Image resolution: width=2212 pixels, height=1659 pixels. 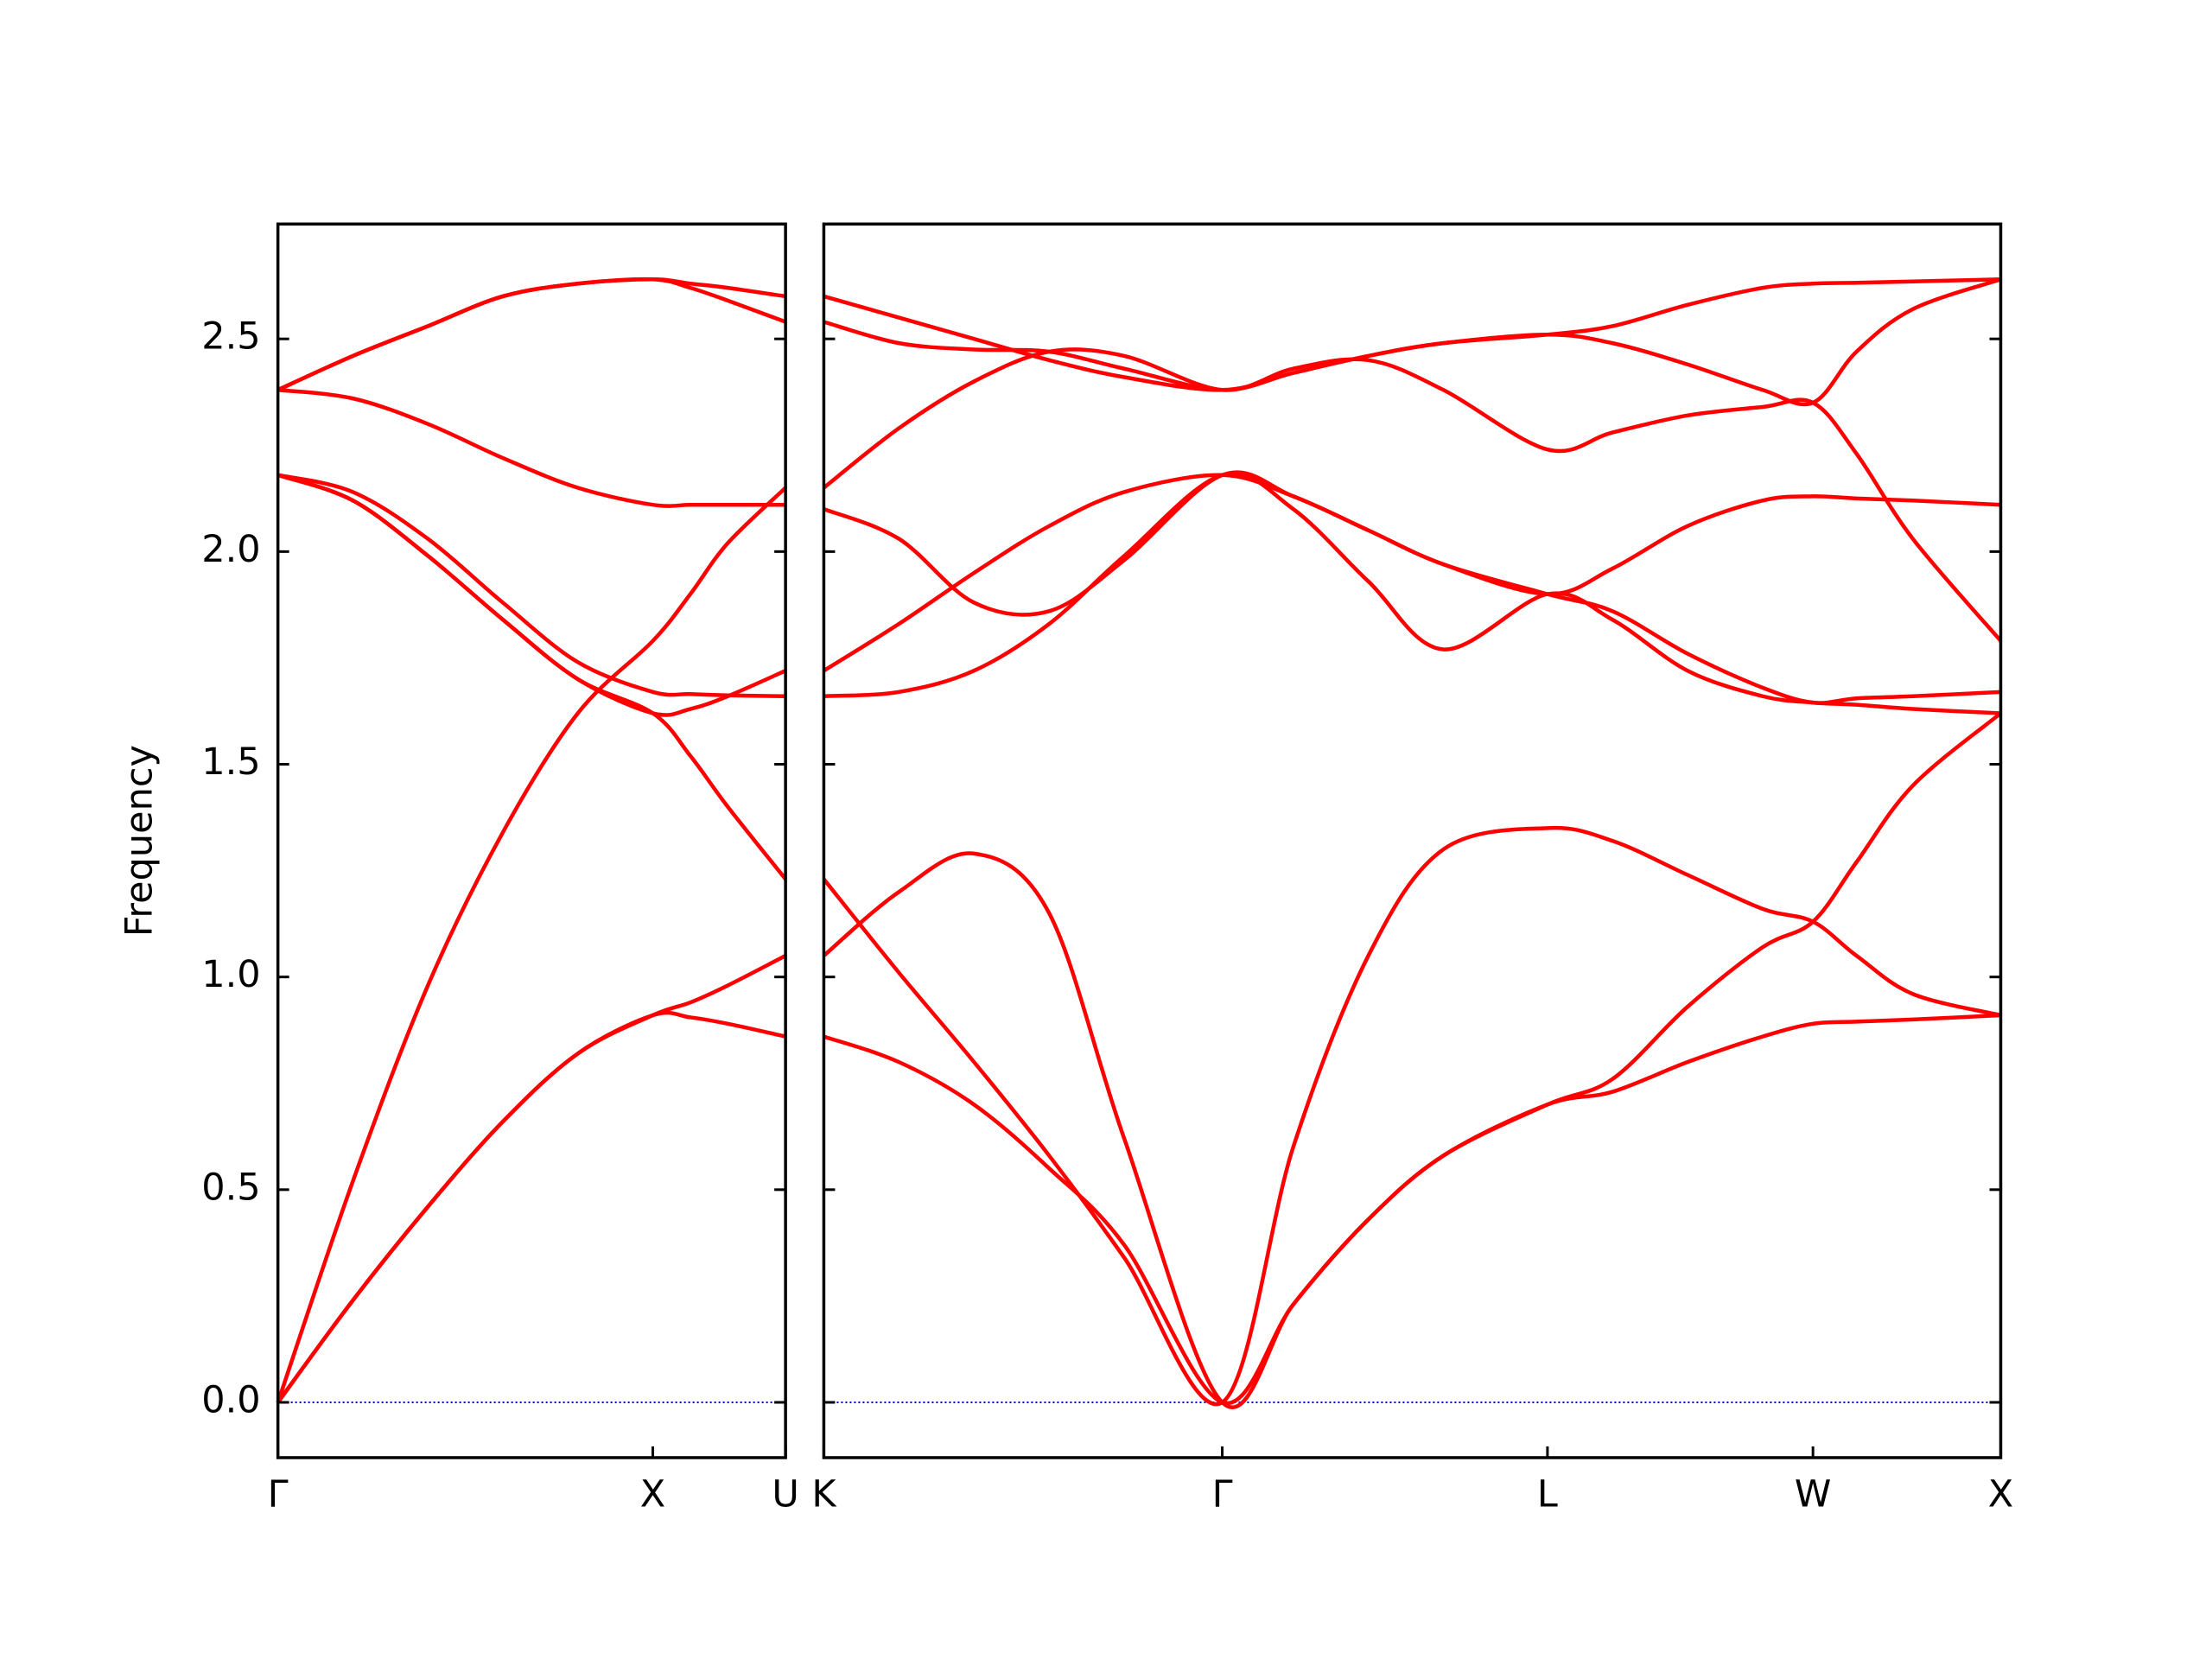 I want to click on y-tick-label: 1.0, so click(x=231, y=974).